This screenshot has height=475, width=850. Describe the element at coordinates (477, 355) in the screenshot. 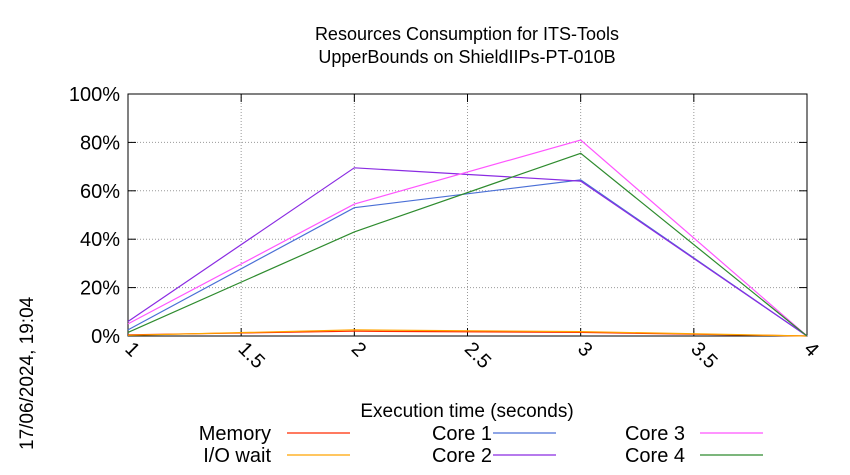

I see `x-tick-label: 2.5` at that location.